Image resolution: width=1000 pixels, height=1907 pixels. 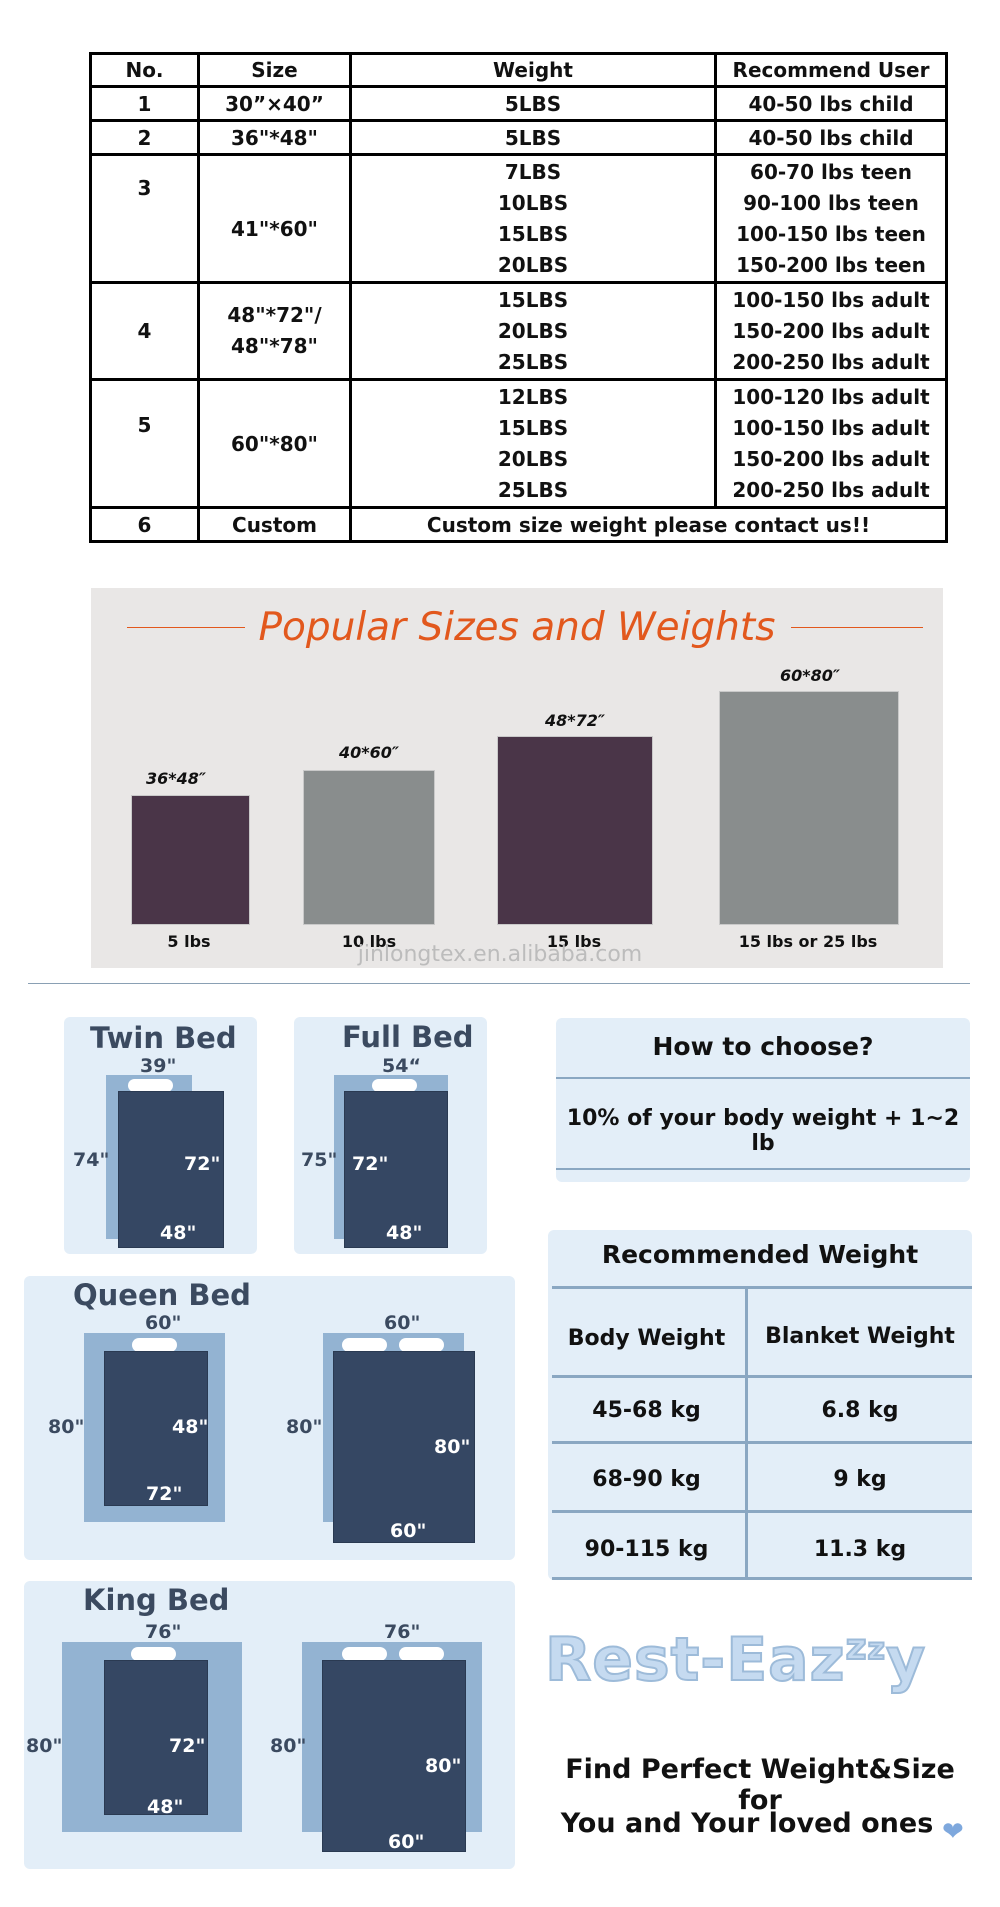 I want to click on watermark: jinlongtex.en.alibaba.com, so click(x=500, y=954).